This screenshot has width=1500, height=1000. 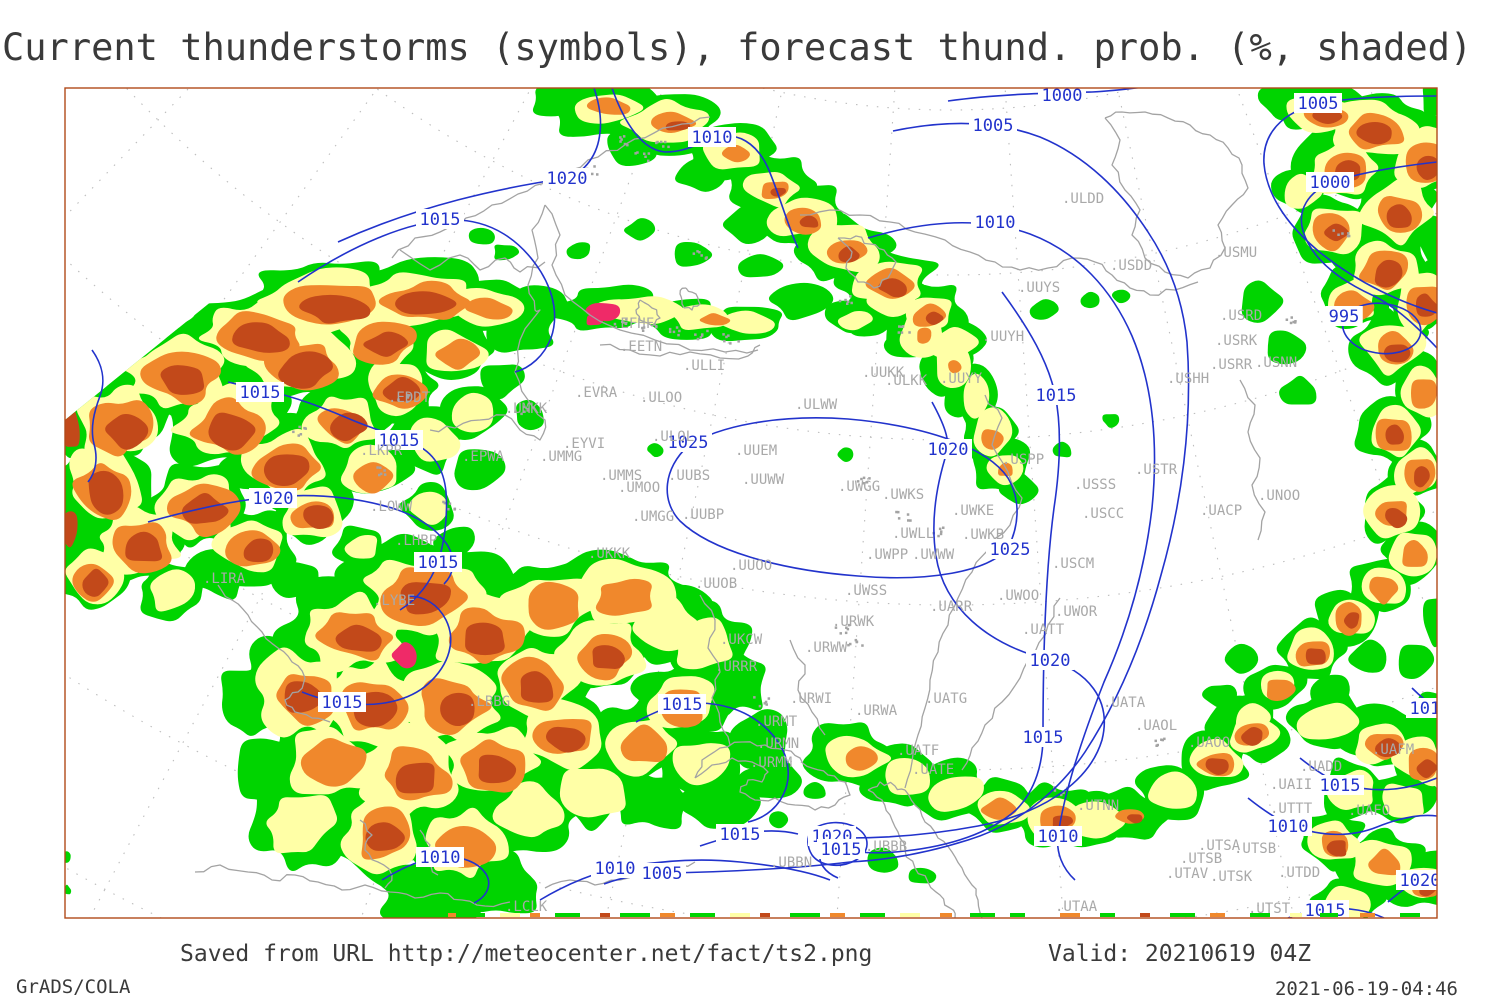 What do you see at coordinates (933, 770) in the screenshot?
I see `station-id-label: .UATE` at bounding box center [933, 770].